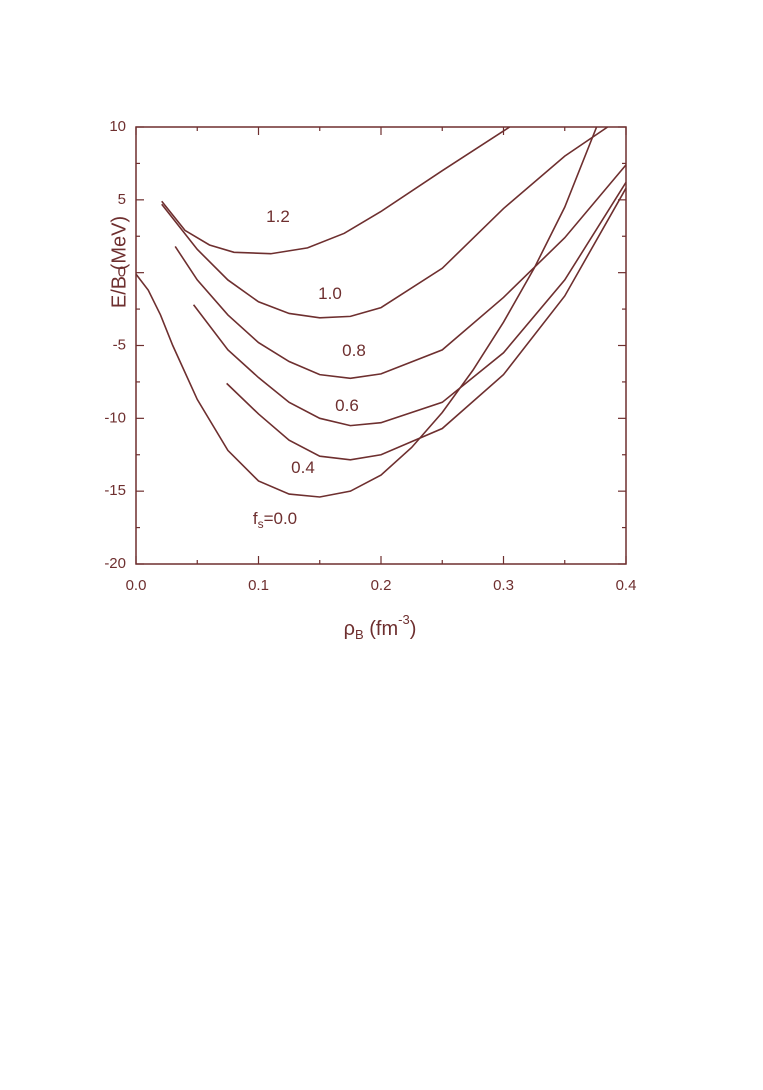 This screenshot has width=763, height=1090. I want to click on x-axis-title: ρB (fm-3), so click(380, 627).